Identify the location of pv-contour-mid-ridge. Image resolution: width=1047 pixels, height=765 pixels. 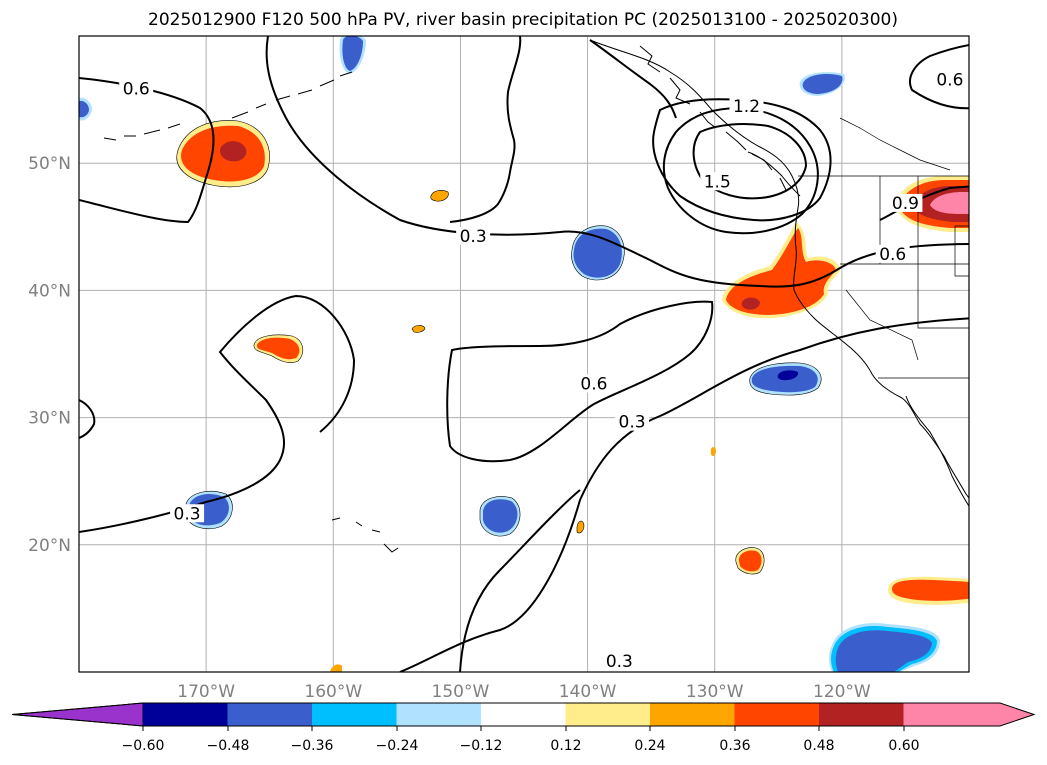
(633, 79).